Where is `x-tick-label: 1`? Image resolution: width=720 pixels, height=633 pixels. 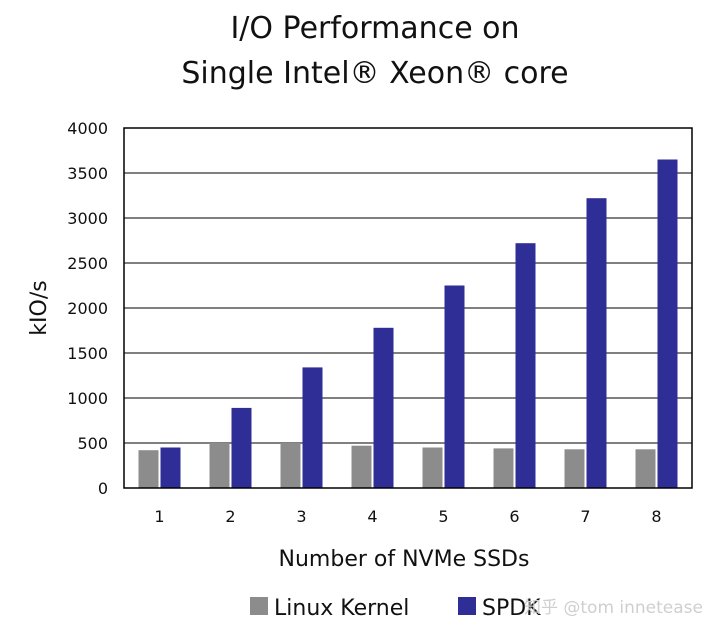
x-tick-label: 1 is located at coordinates (159, 516).